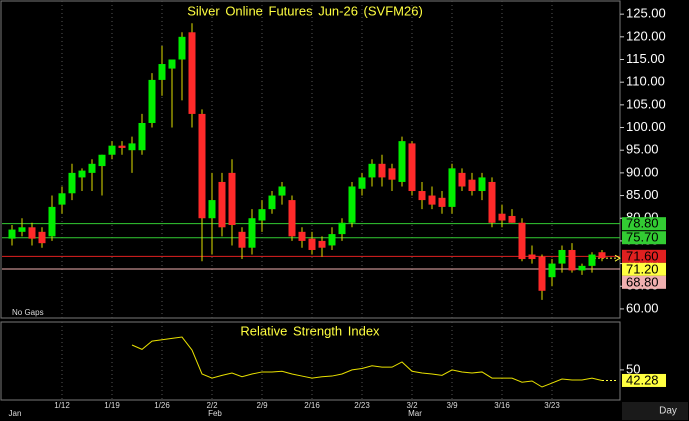 This screenshot has height=421, width=689. Describe the element at coordinates (112, 405) in the screenshot. I see `x-tick-label: 1/19` at that location.